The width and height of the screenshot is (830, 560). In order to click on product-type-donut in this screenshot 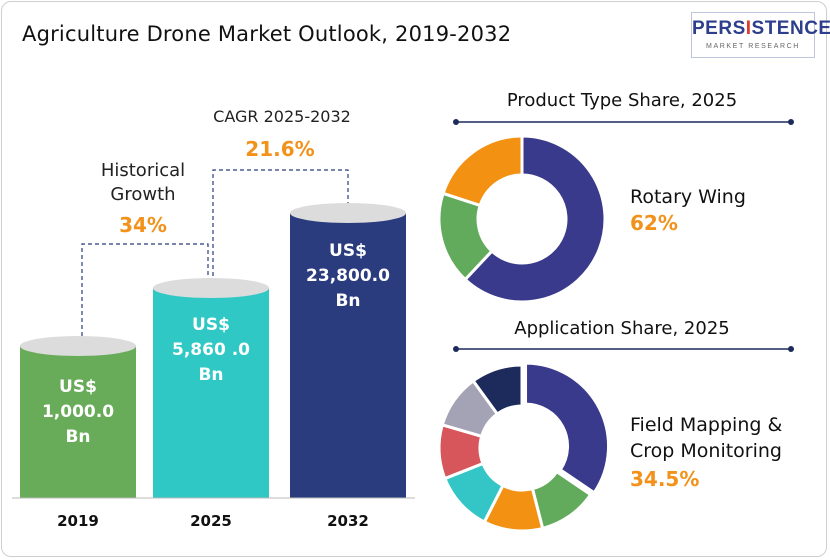, I will do `click(522, 219)`.